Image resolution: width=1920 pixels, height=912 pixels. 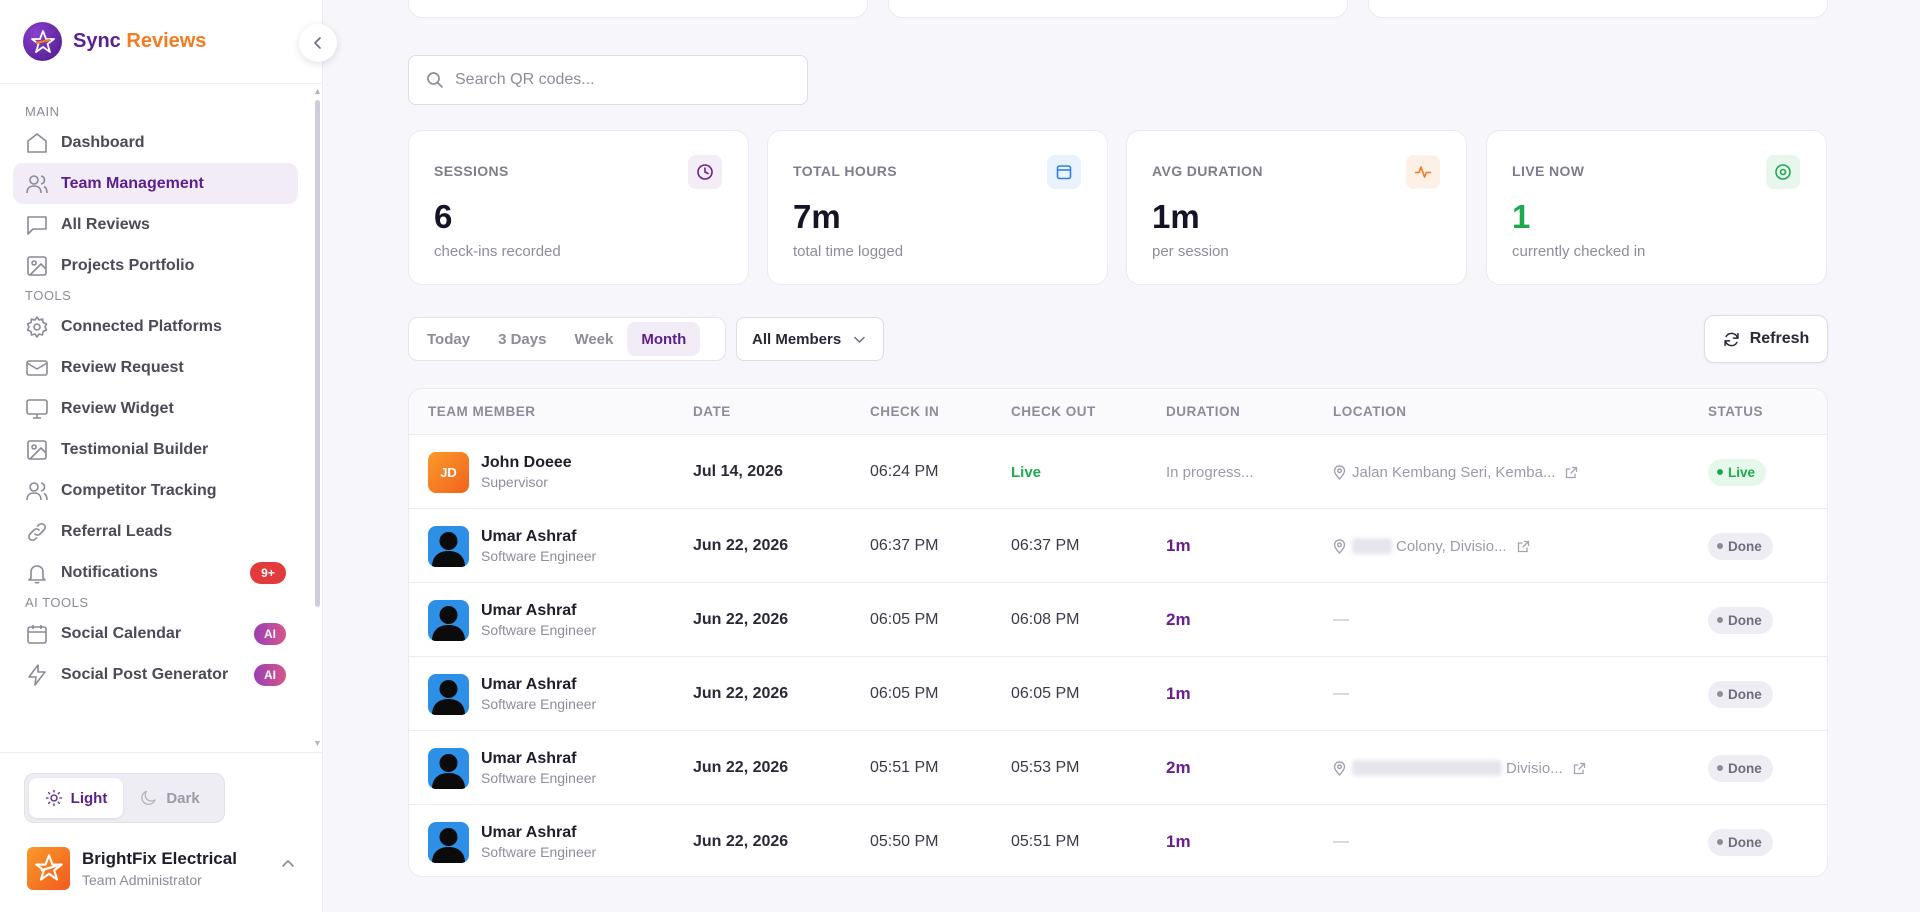 I want to click on refresh-icon, so click(x=1731, y=339).